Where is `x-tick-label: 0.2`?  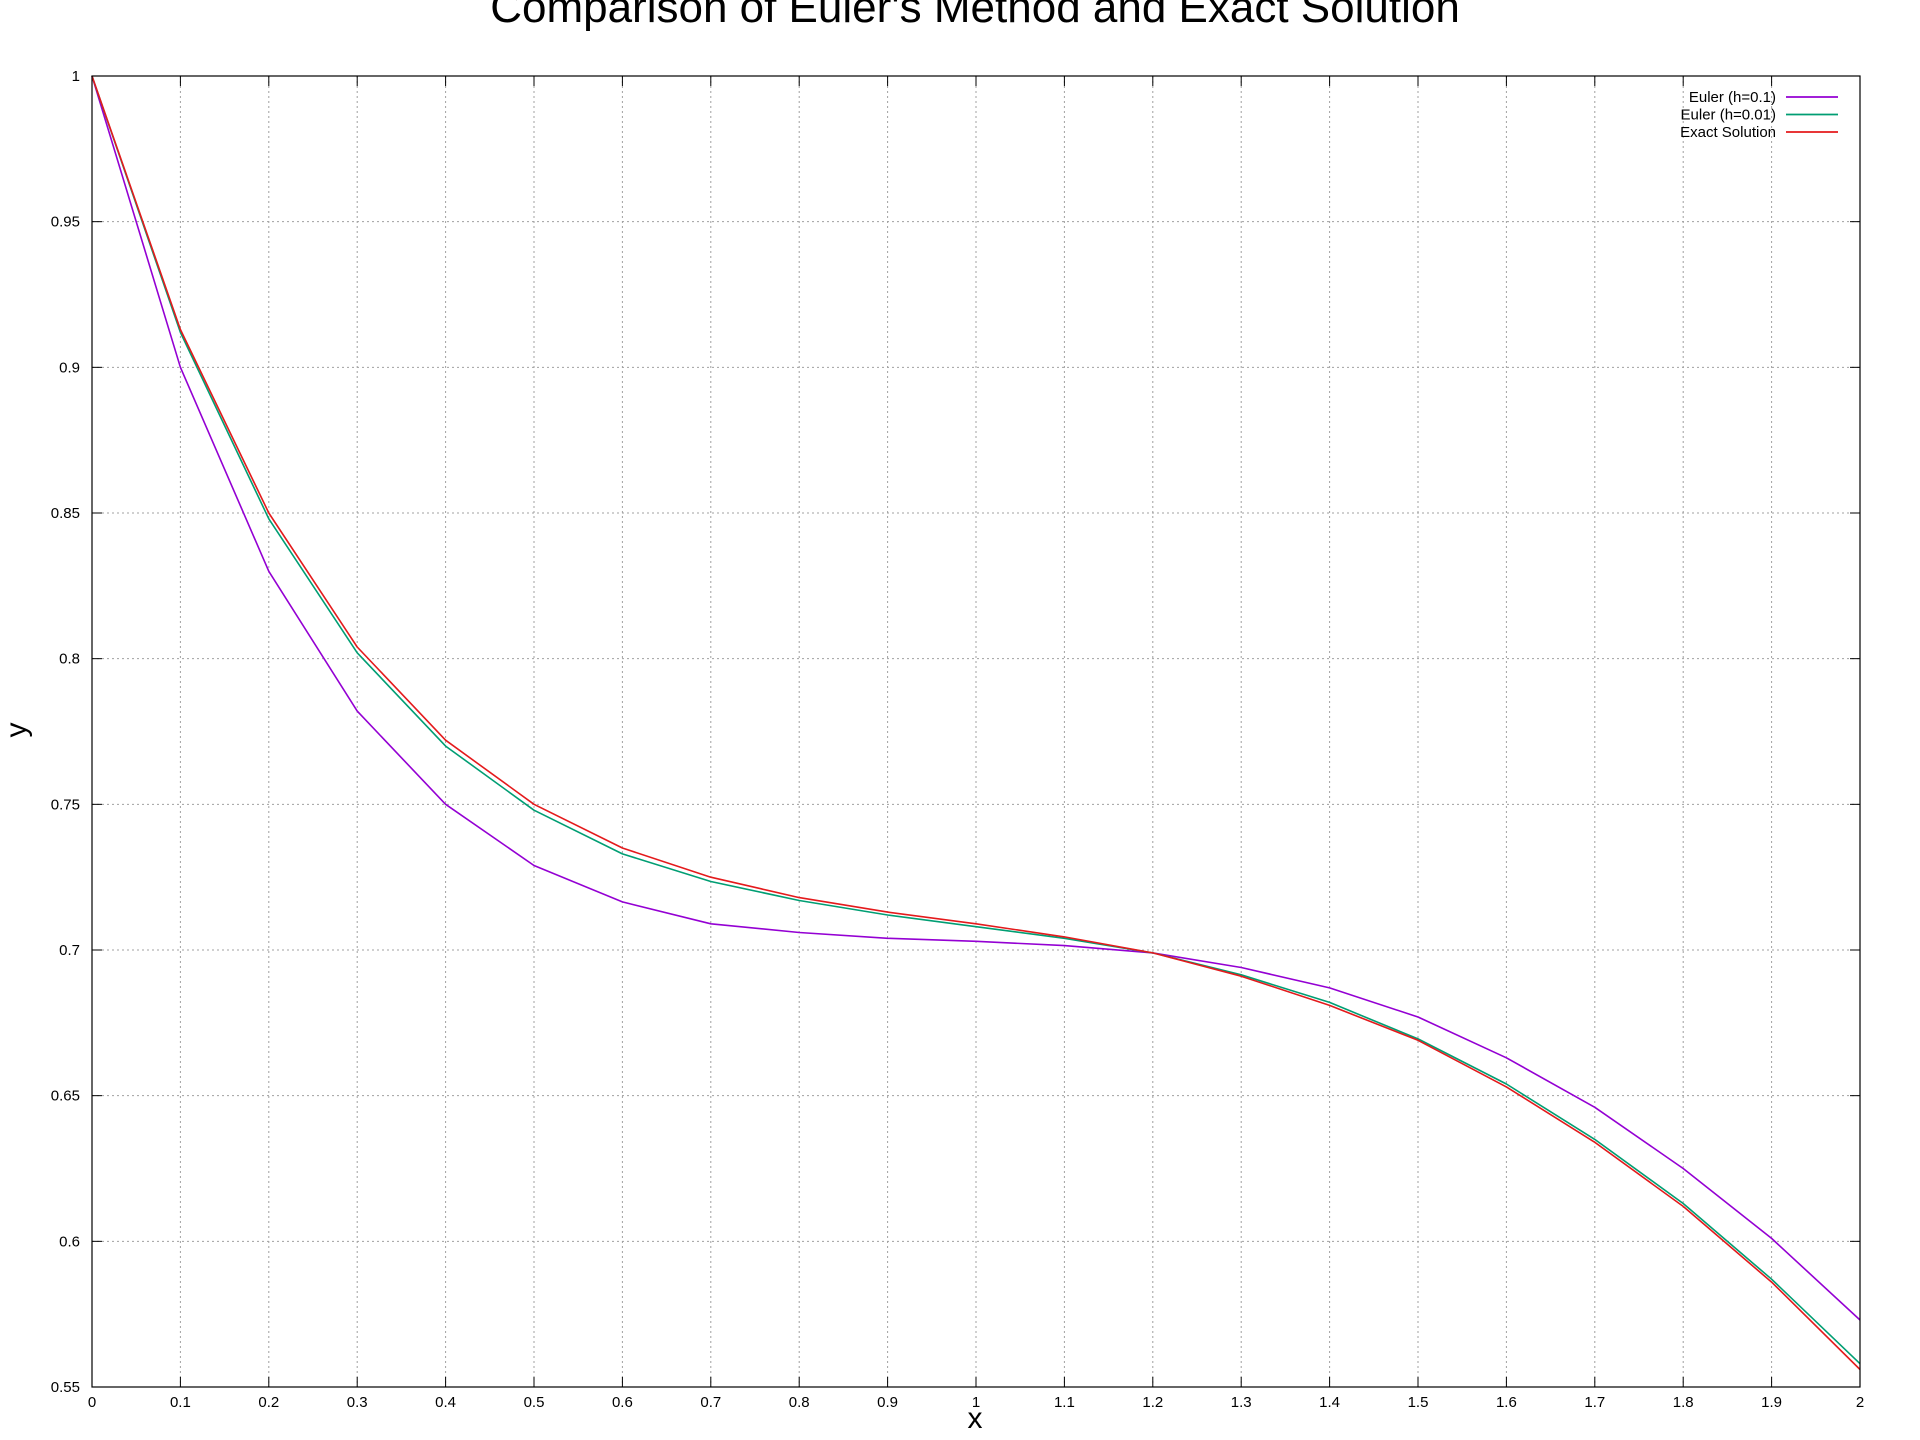 x-tick-label: 0.2 is located at coordinates (268, 1402).